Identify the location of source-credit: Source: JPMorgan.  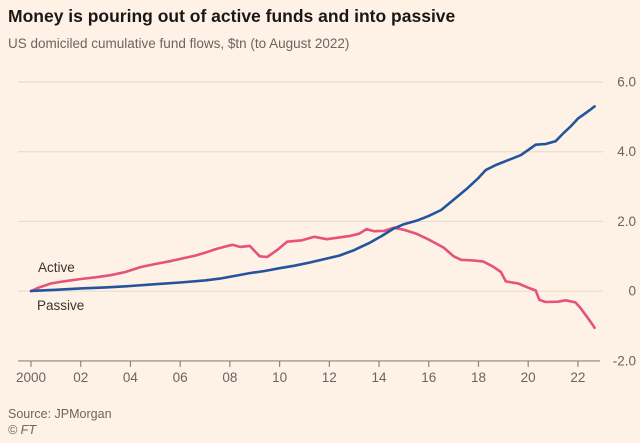
(60, 414).